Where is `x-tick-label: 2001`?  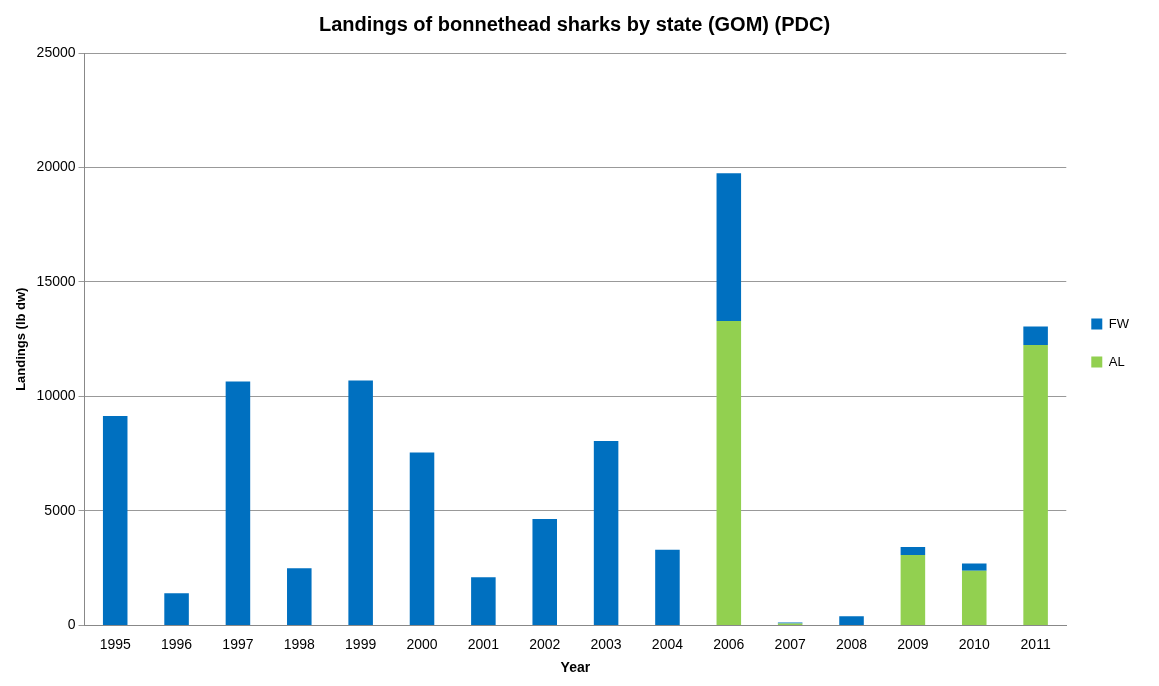
x-tick-label: 2001 is located at coordinates (483, 643).